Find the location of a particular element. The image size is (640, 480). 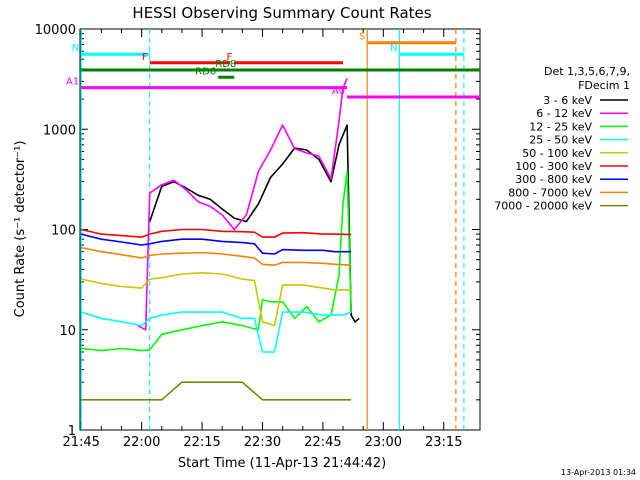

legend-label-2: 12 - 25 keV is located at coordinates (560, 126).